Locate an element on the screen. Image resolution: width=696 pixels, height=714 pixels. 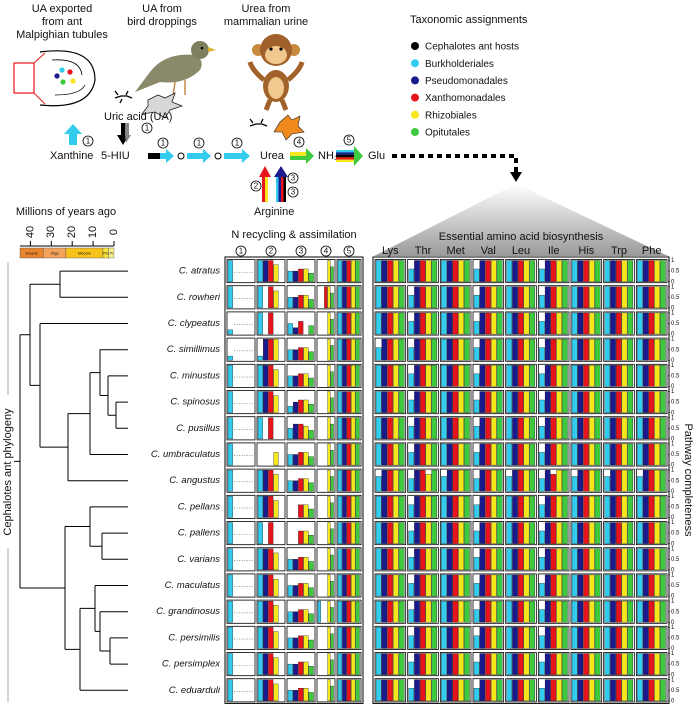
panel-title: Essential amino acid biosynthesis is located at coordinates (521, 237).